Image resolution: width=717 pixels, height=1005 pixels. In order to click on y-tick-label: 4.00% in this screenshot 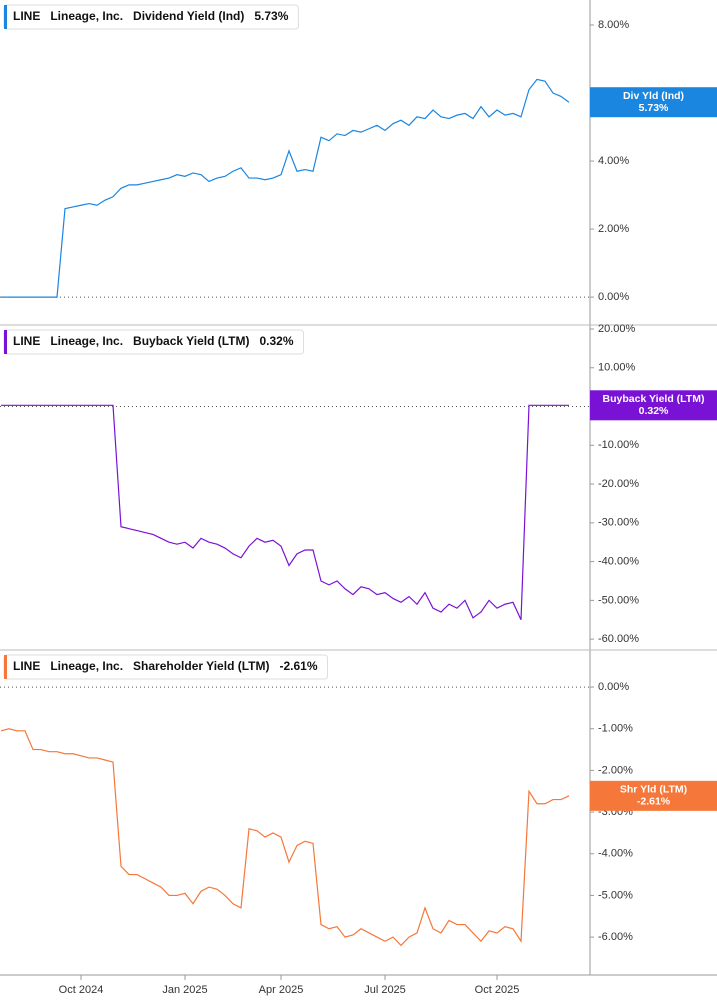, I will do `click(613, 161)`.